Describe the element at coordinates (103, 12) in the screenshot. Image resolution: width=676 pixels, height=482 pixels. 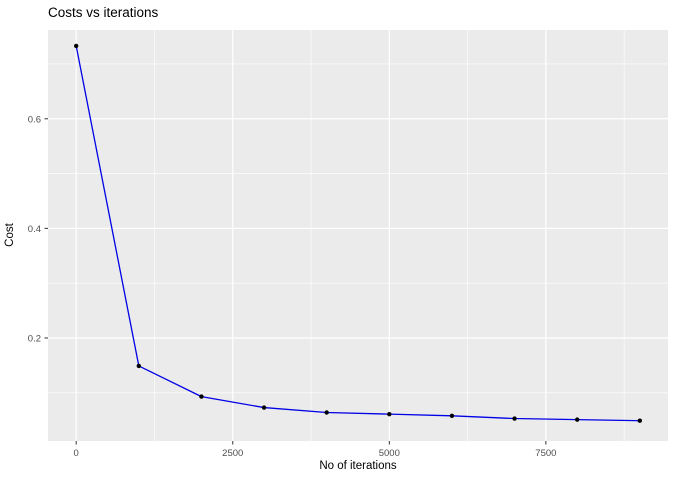
I see `chart-title: Costs vs iterations` at that location.